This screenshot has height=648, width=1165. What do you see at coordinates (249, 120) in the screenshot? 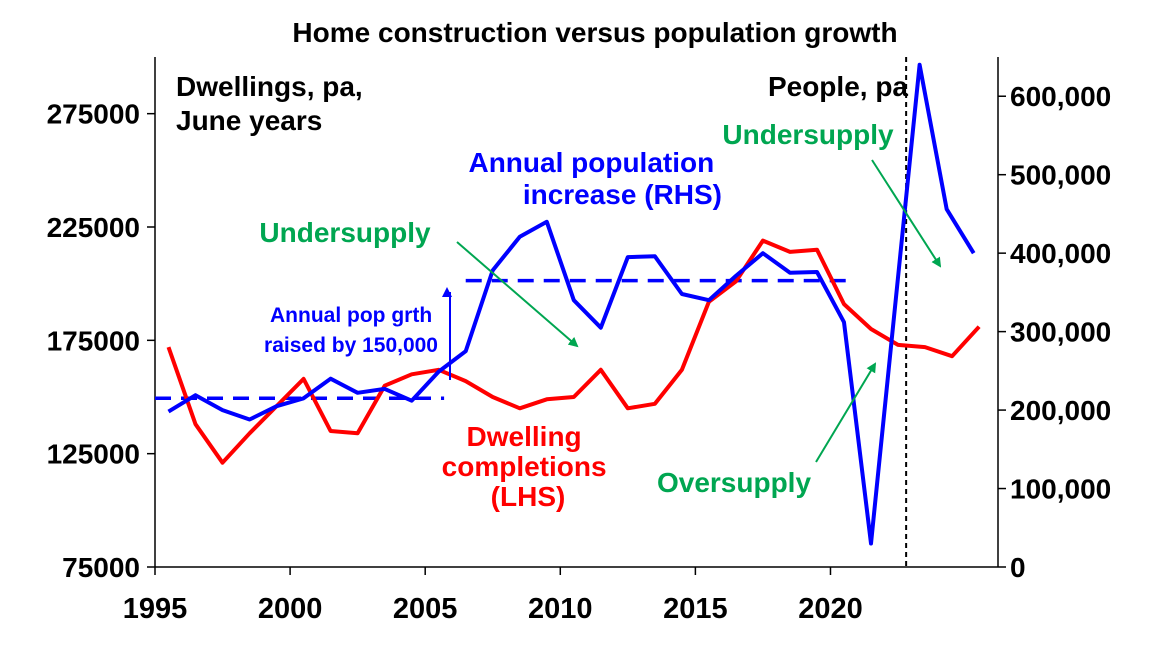
I see `left-axis-label-line-2: June years` at bounding box center [249, 120].